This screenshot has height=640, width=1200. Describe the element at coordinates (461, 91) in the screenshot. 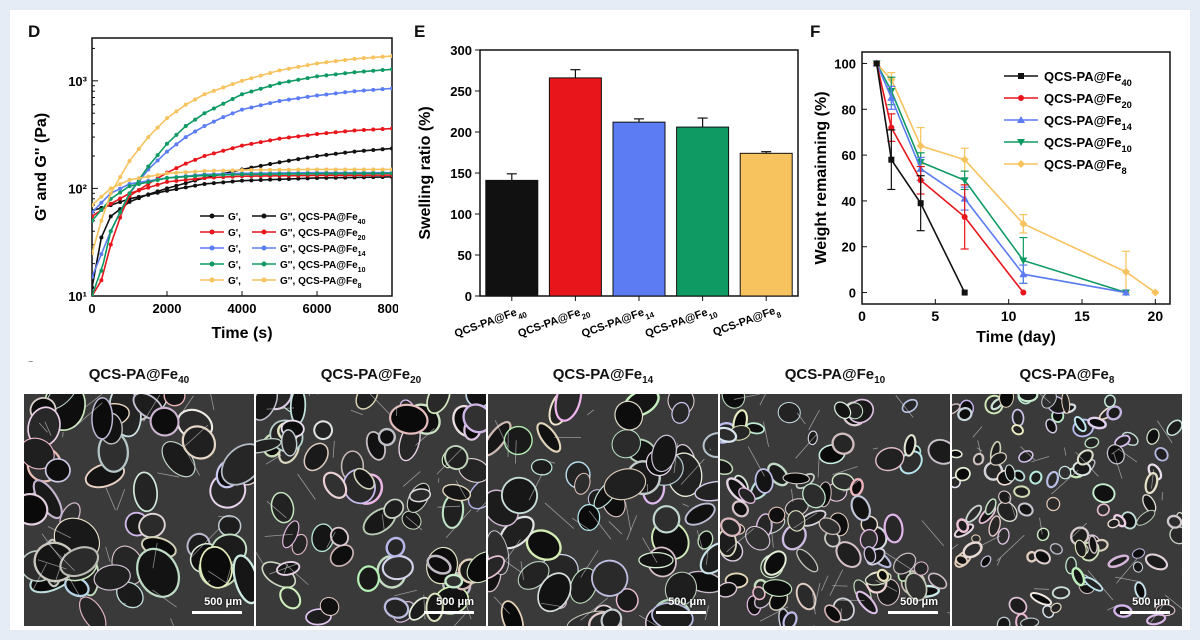

I see `y-tick-label: 250` at that location.